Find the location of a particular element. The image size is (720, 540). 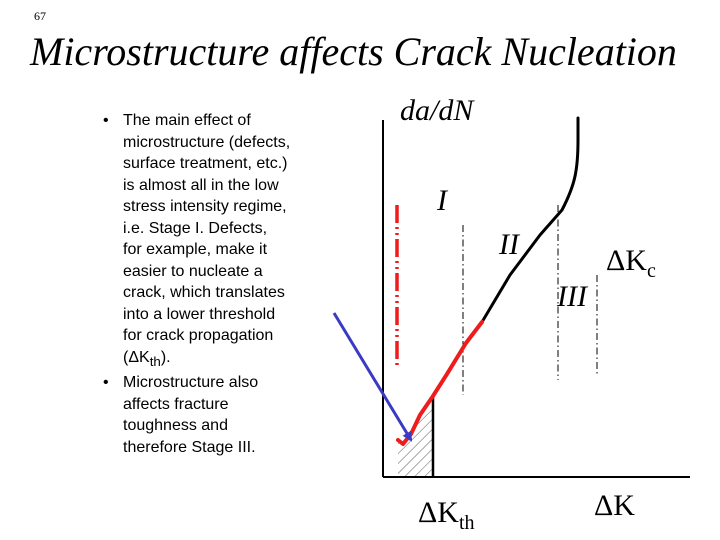

threshold-delta-k-subscript: th is located at coordinates (467, 523).